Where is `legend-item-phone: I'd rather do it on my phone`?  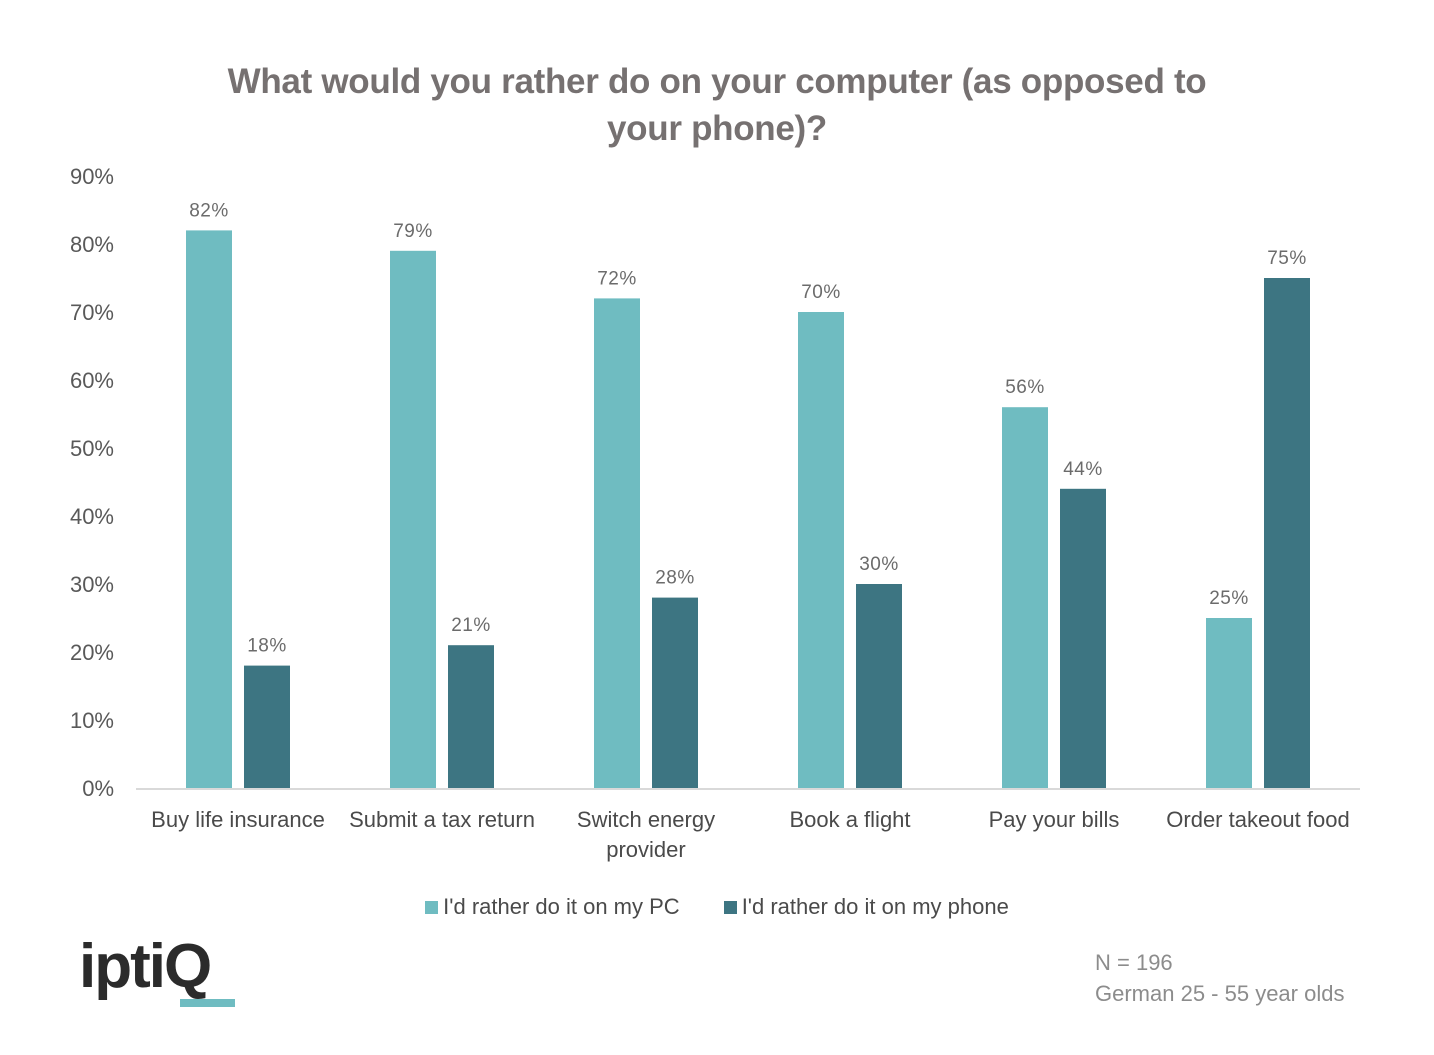
legend-item-phone: I'd rather do it on my phone is located at coordinates (866, 907).